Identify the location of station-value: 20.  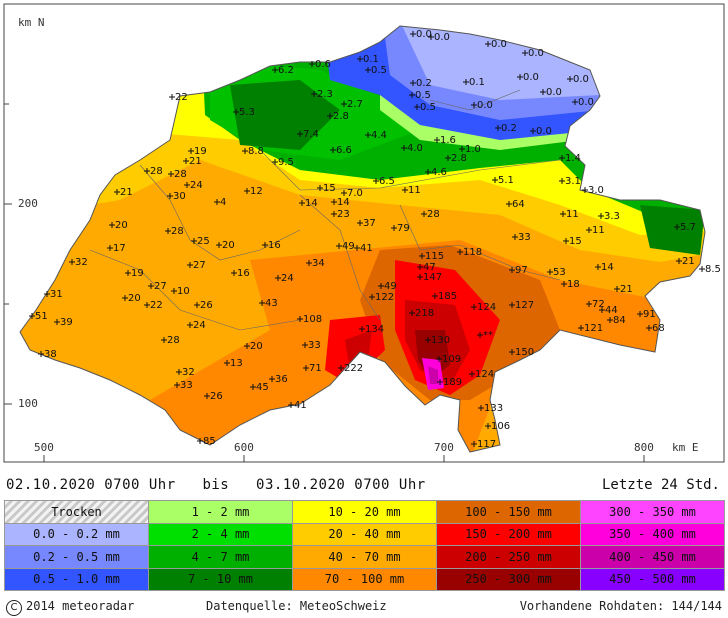
(134, 298).